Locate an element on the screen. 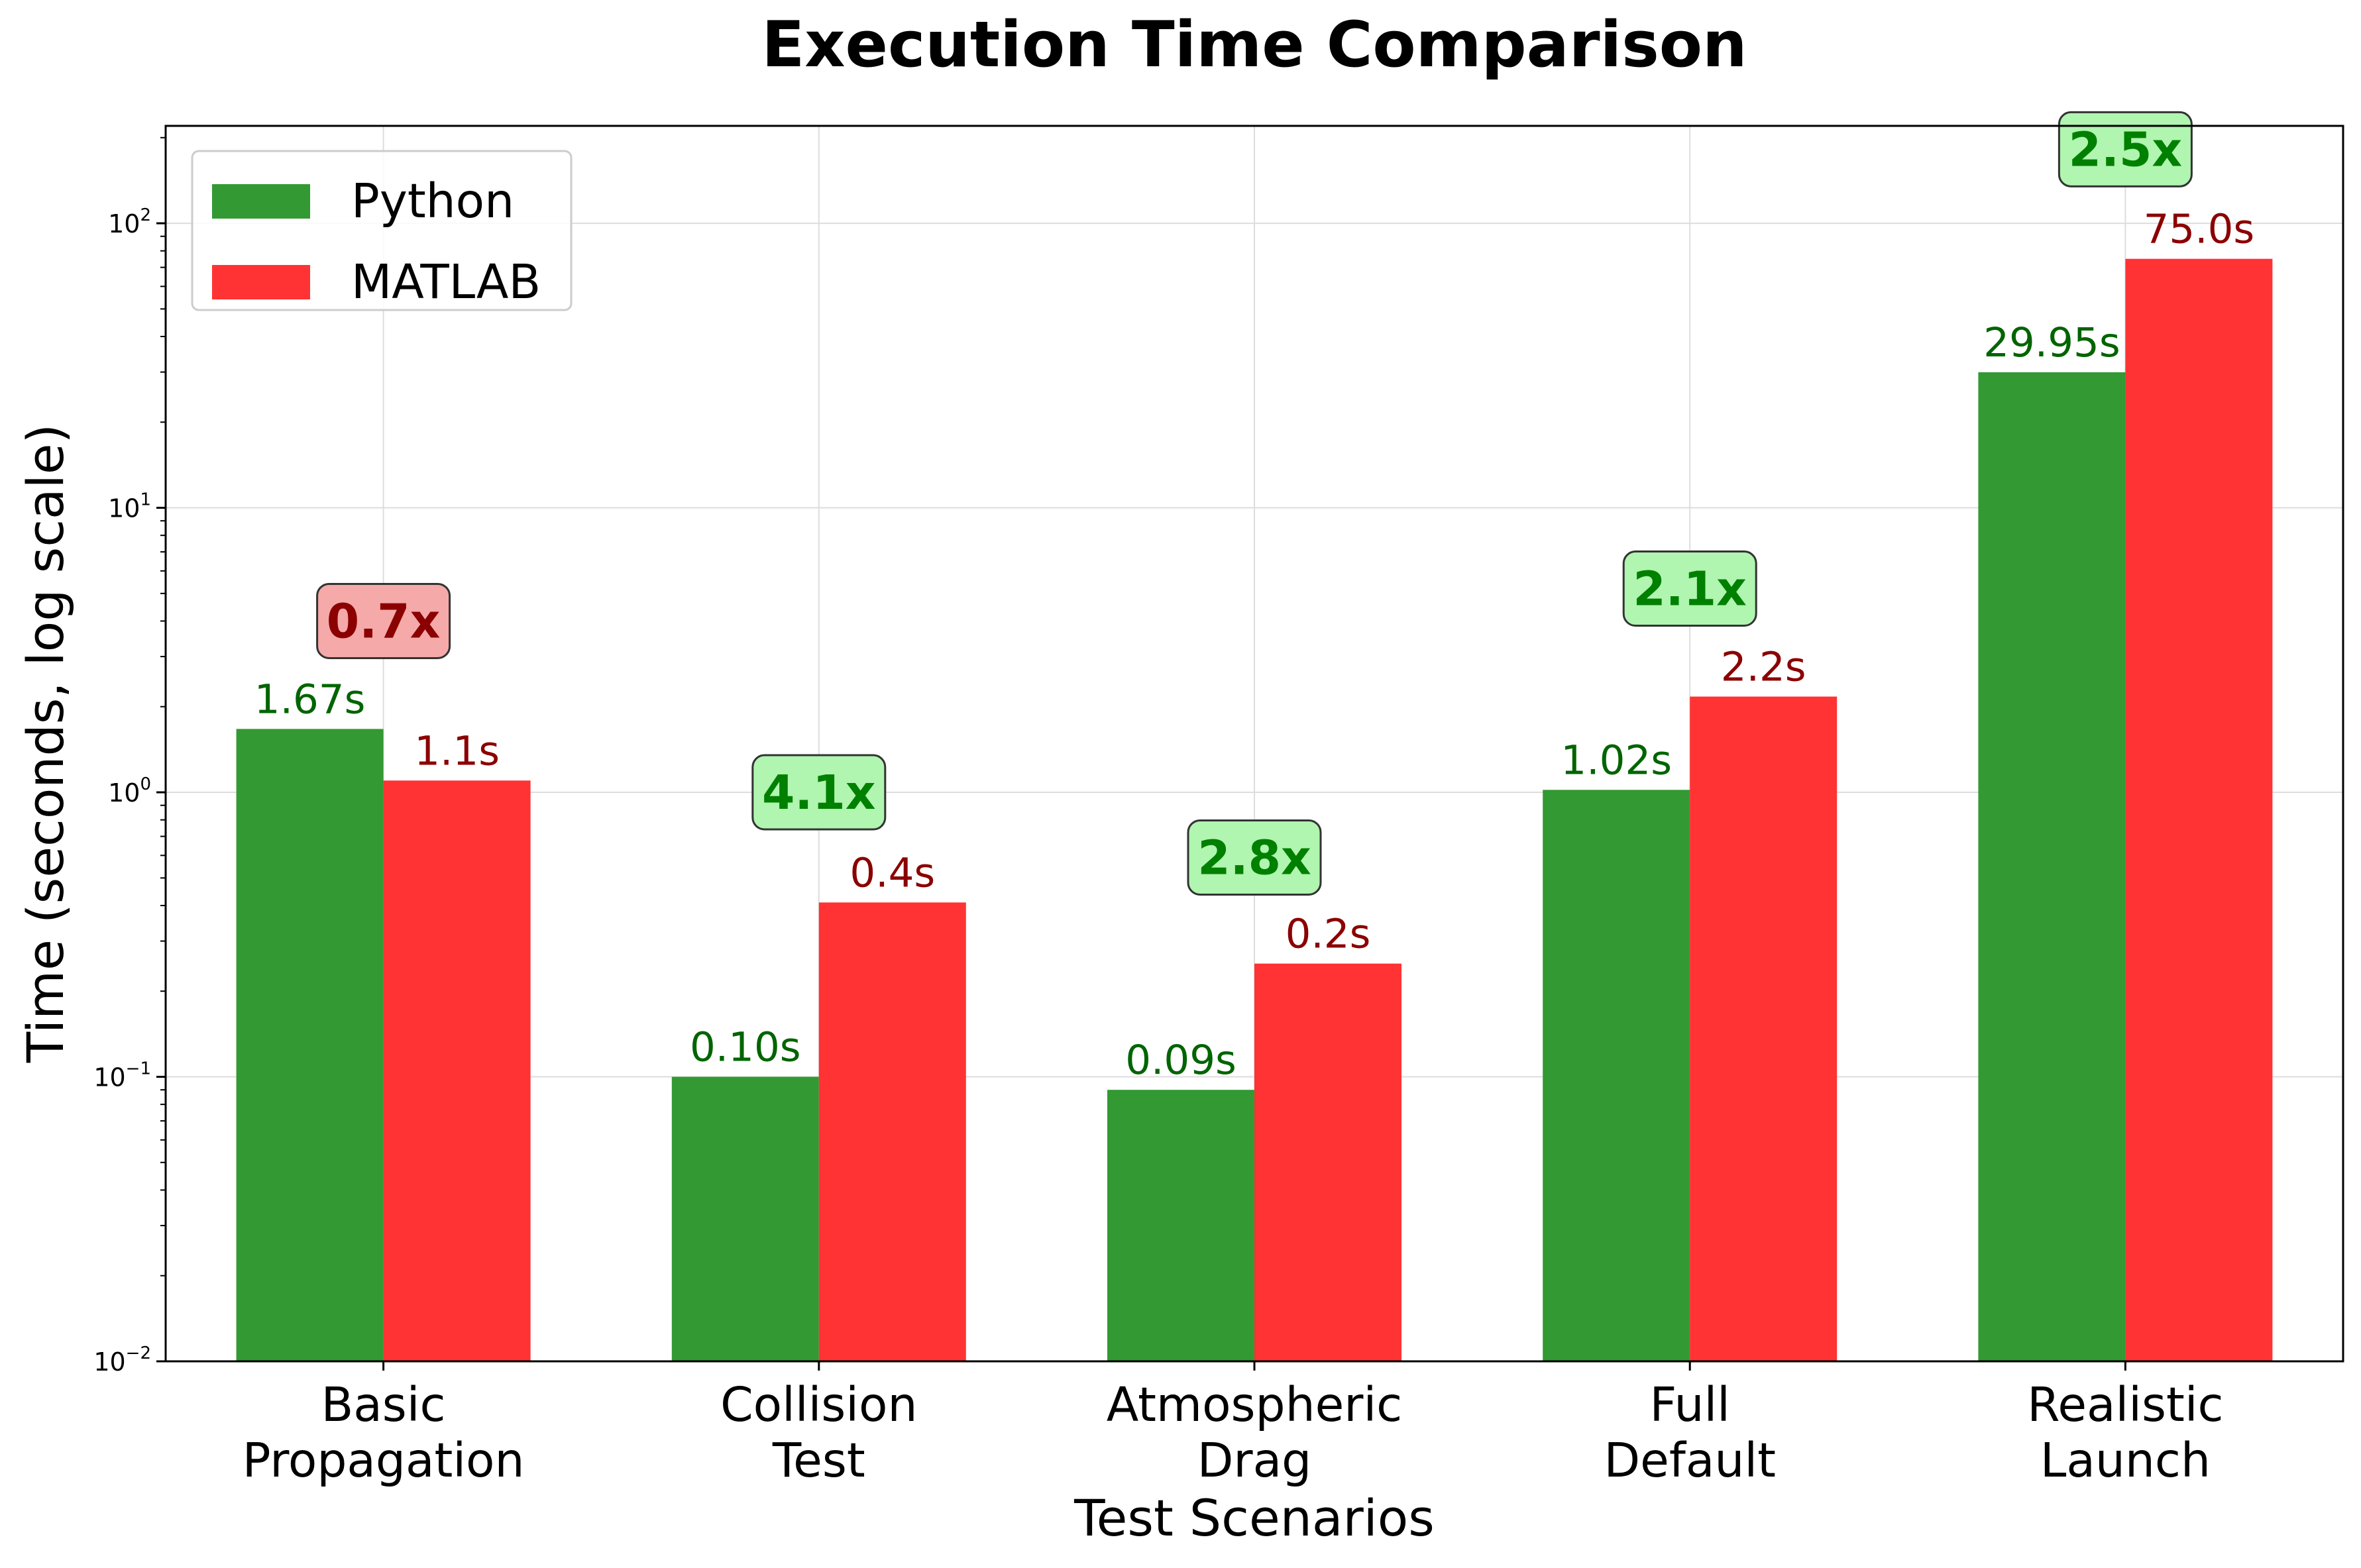 The width and height of the screenshot is (2361, 1568). y-tick-exponent: 1 is located at coordinates (145, 500).